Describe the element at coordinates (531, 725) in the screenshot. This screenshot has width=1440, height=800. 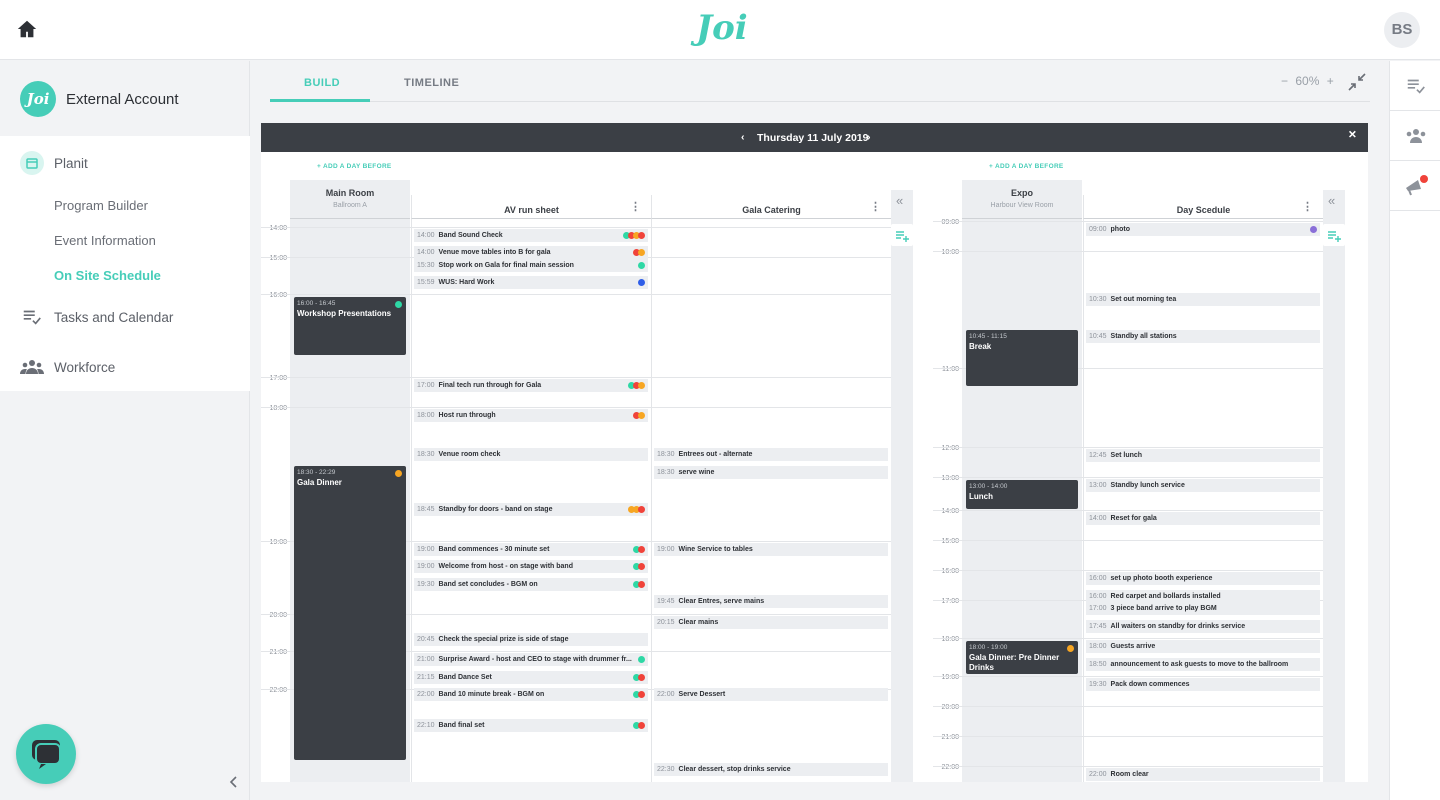
I see `run-sheet-item: 22:10 Band final set` at that location.